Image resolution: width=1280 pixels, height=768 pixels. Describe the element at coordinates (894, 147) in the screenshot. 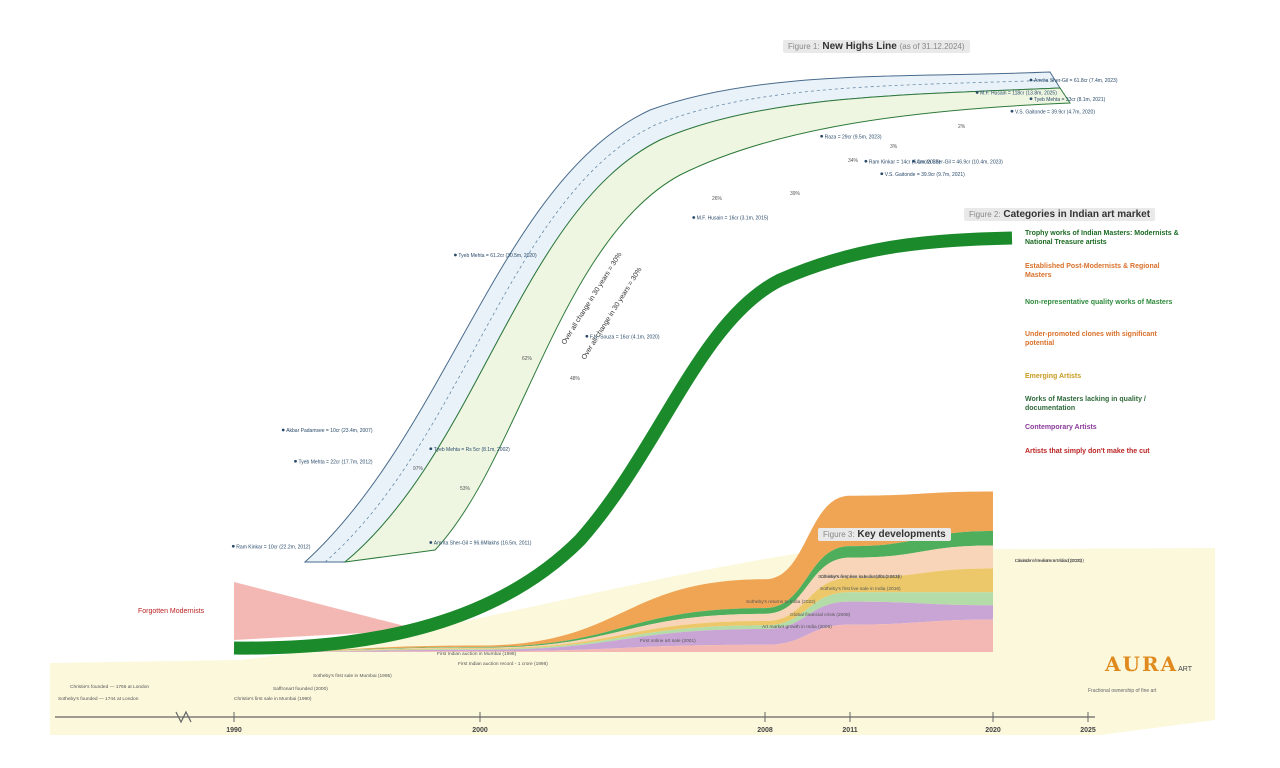

I see `percent-label: 3%` at that location.